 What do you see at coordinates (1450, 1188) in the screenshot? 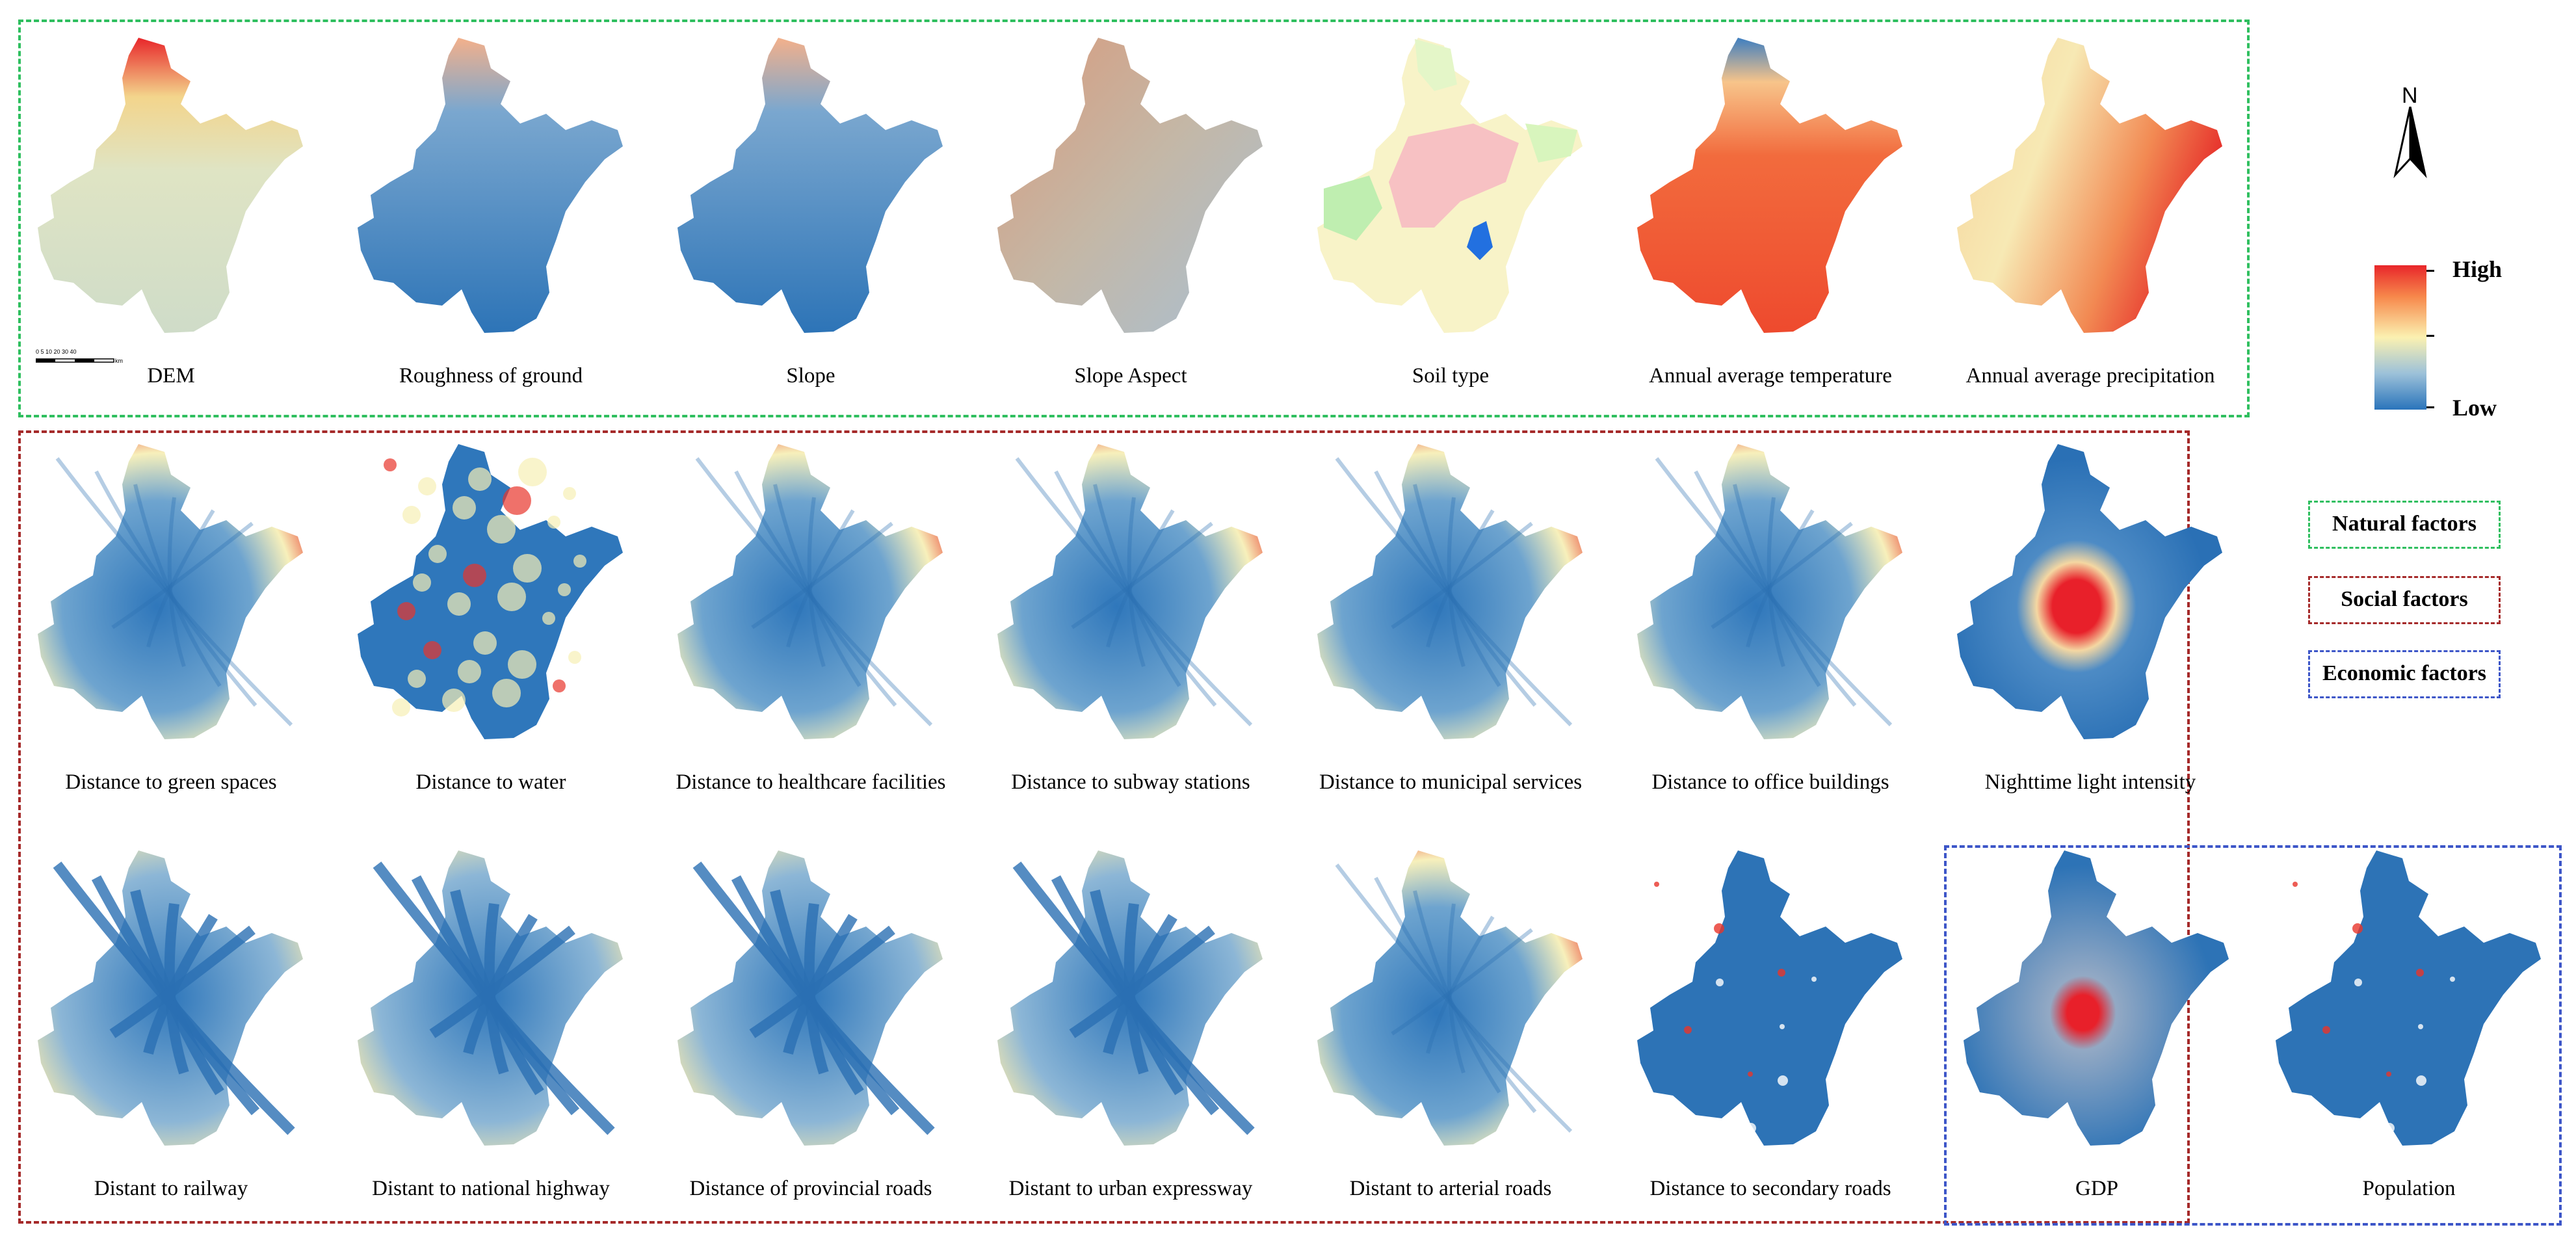
I see `map-caption: Distant to arterial roads` at bounding box center [1450, 1188].